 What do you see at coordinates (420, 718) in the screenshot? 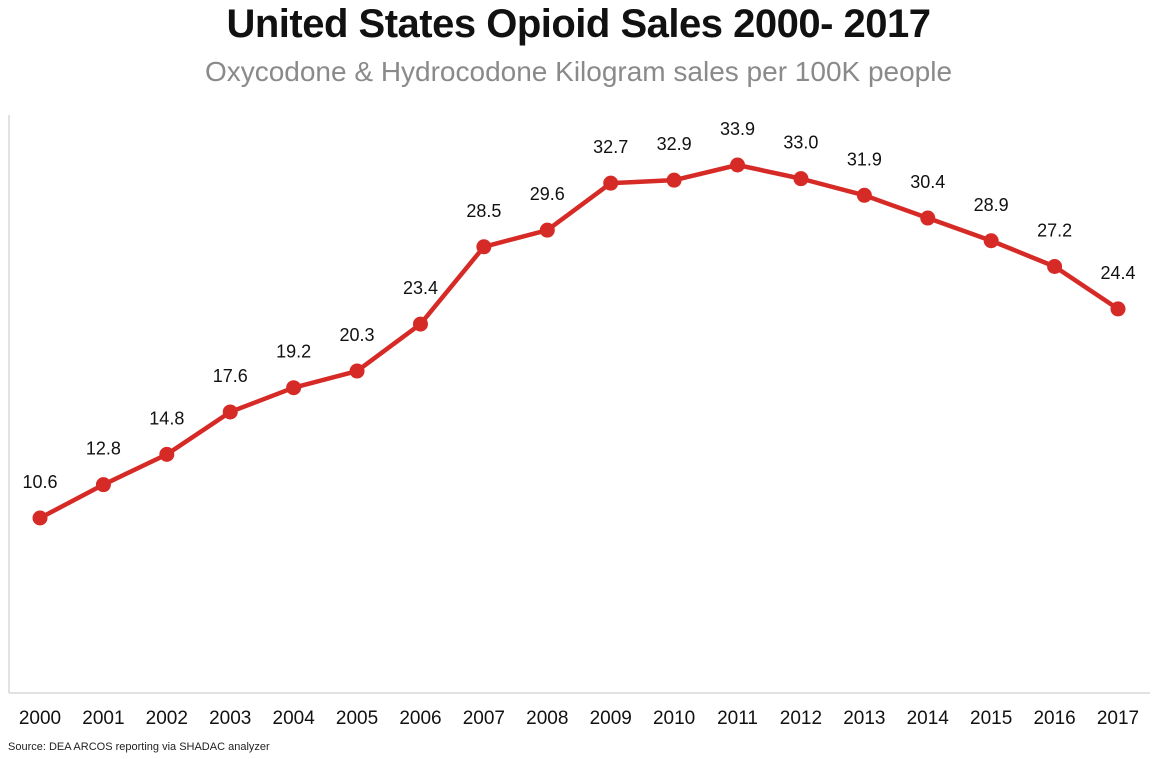
I see `x-tick-label: 2006` at bounding box center [420, 718].